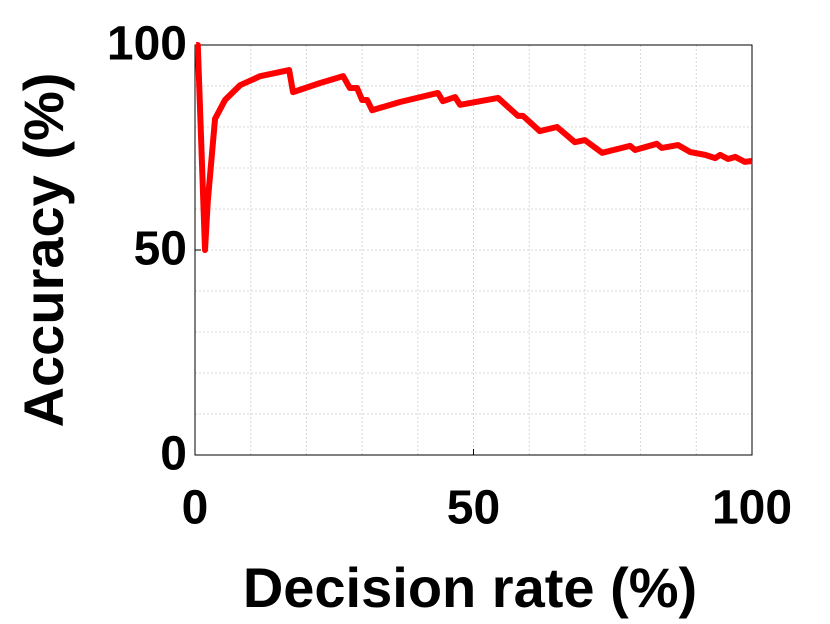  Describe the element at coordinates (195, 508) in the screenshot. I see `x-tick-label: 0` at that location.